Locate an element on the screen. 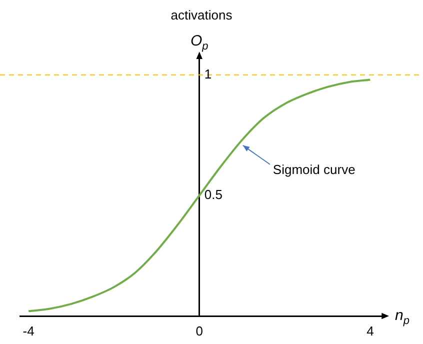 This screenshot has height=344, width=423. x-tick-label: 0 is located at coordinates (199, 330).